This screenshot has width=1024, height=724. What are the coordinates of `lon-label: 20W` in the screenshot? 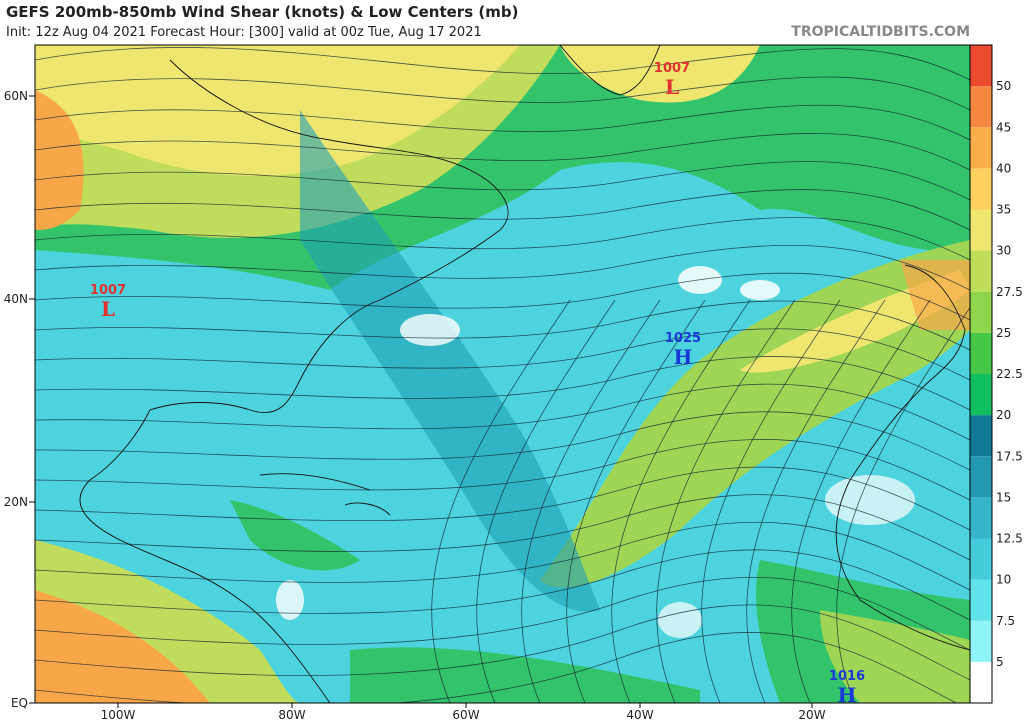 It's located at (811, 715).